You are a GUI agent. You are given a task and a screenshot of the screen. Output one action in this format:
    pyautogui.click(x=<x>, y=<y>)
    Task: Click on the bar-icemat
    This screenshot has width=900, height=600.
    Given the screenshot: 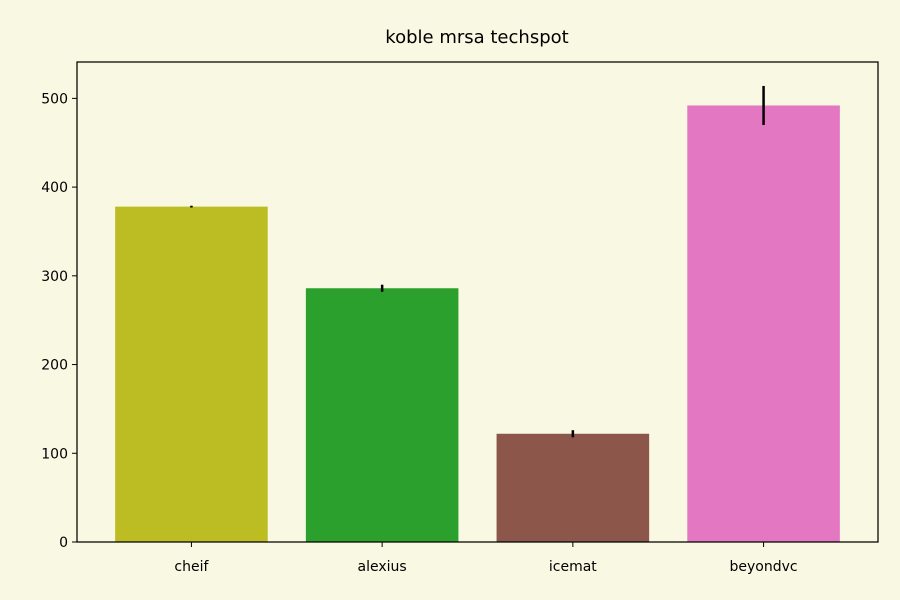 What is the action you would take?
    pyautogui.click(x=573, y=487)
    